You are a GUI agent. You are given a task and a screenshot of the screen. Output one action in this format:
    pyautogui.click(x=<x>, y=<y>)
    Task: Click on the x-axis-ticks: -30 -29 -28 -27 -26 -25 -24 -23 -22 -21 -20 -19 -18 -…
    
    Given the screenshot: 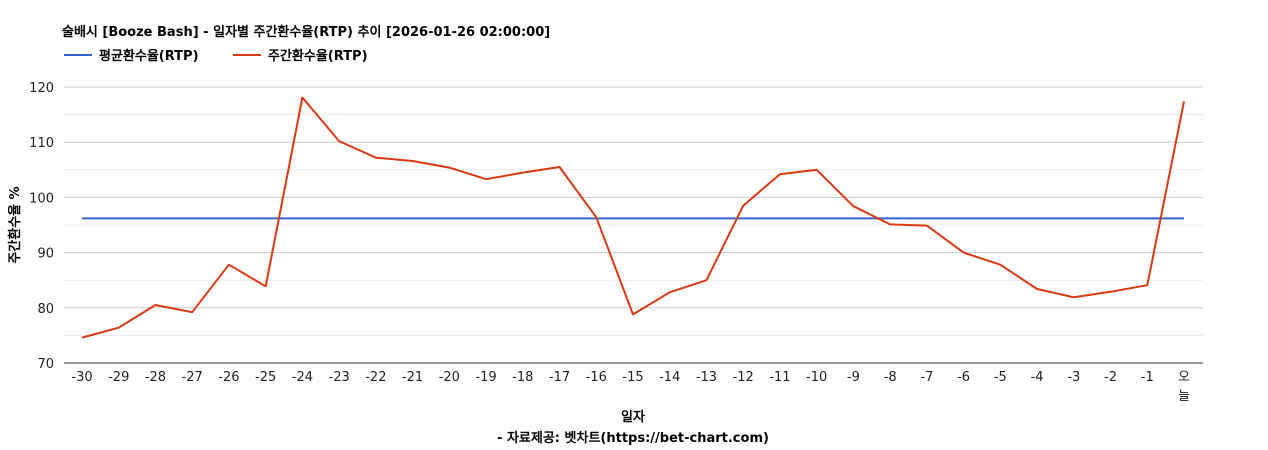 What is the action you would take?
    pyautogui.click(x=630, y=387)
    